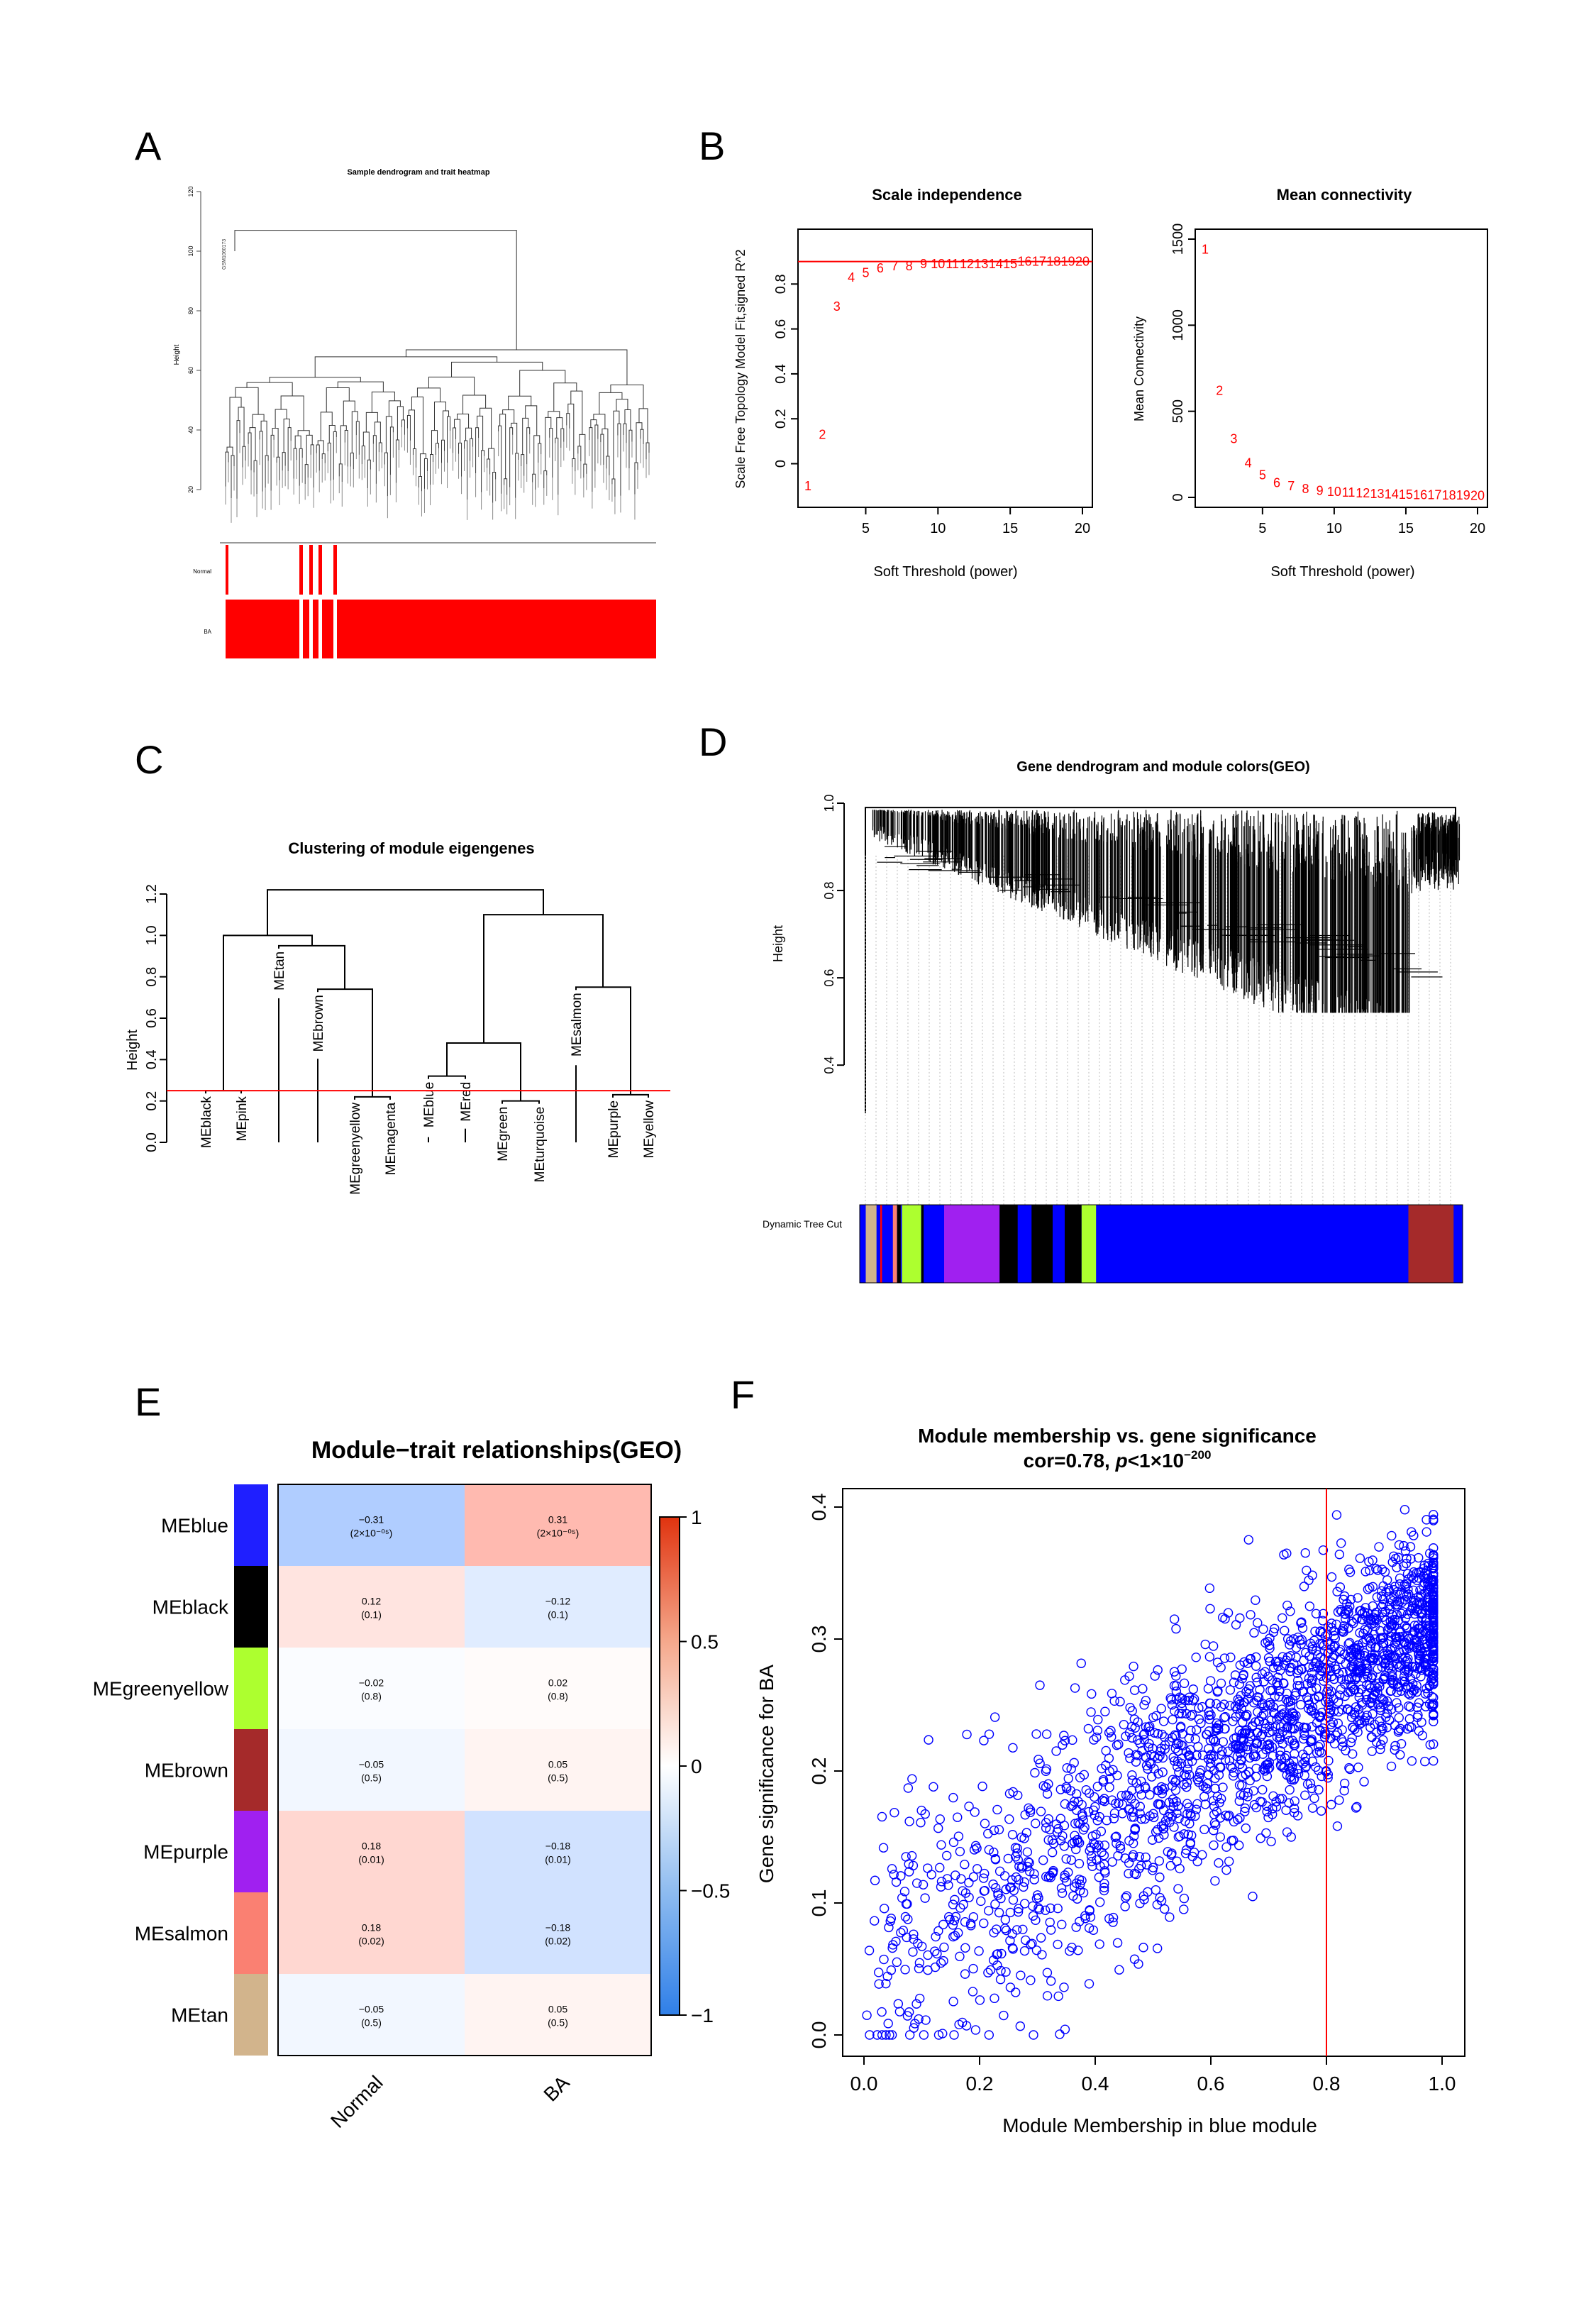 The image size is (1596, 2306). I want to click on b-ytick-label: 0.6, so click(781, 329).